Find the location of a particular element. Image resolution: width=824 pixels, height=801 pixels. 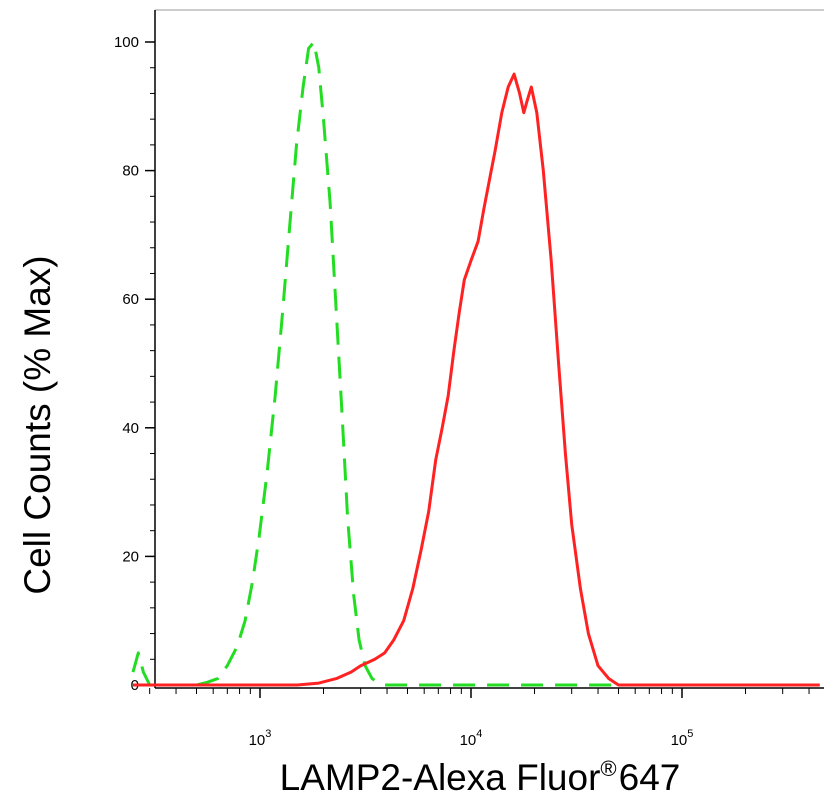

x-tick-label-exponent: 5 is located at coordinates (690, 734).